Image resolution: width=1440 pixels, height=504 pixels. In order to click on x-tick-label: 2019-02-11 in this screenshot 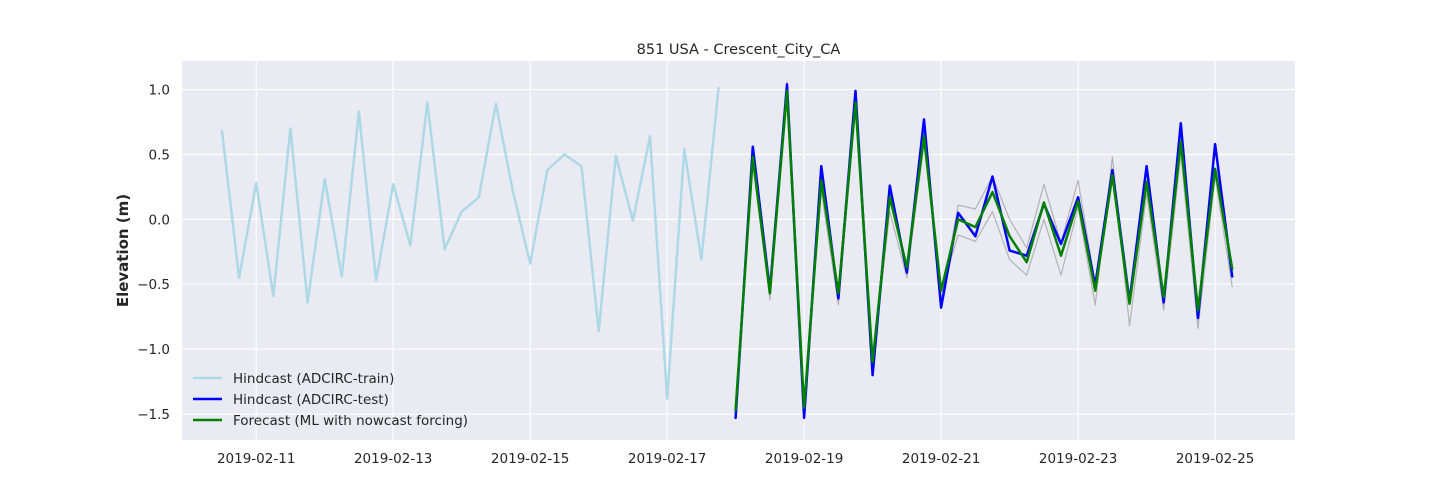, I will do `click(256, 459)`.